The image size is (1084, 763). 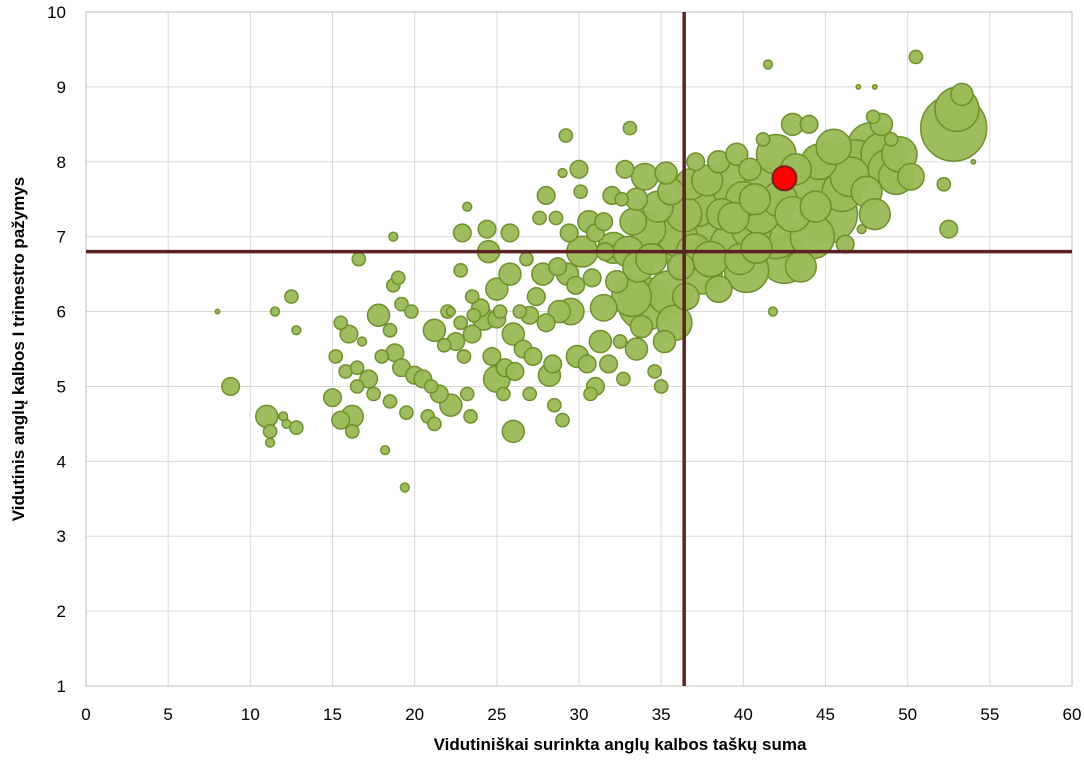 I want to click on x-tick-label: 20, so click(x=414, y=714).